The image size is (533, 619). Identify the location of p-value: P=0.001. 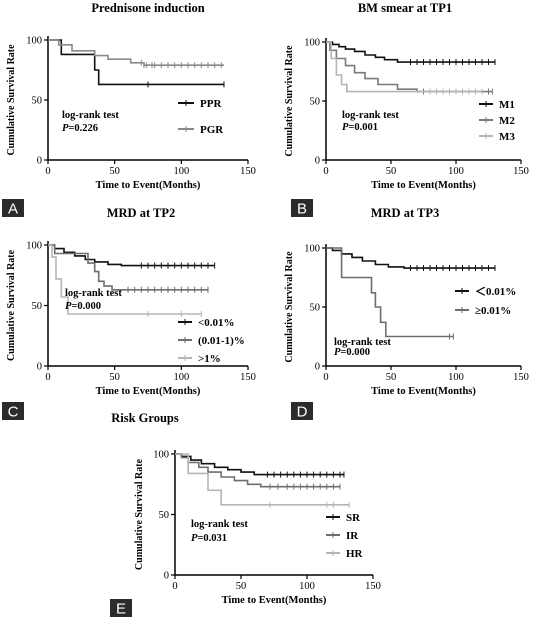
(360, 127).